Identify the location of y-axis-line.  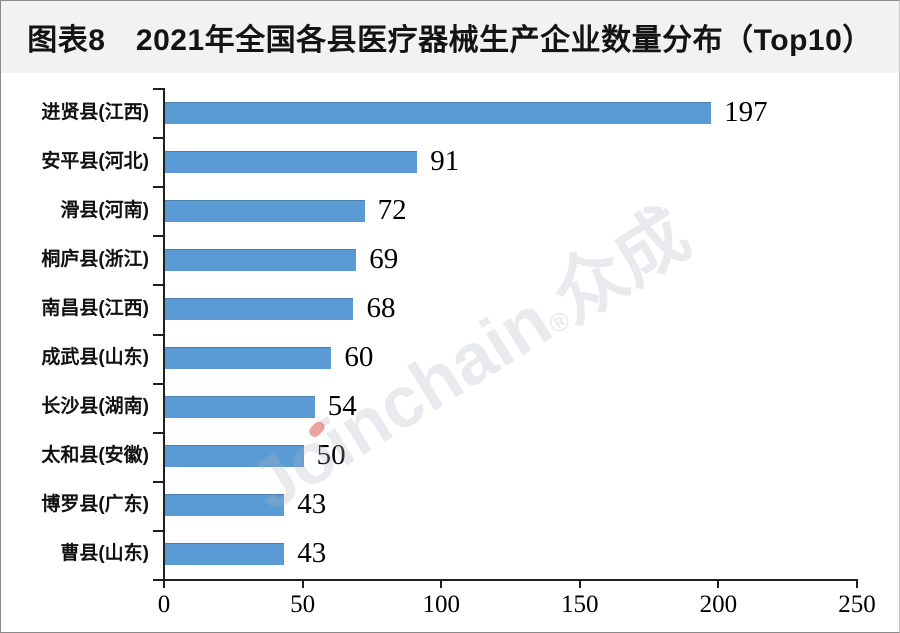
(164, 334).